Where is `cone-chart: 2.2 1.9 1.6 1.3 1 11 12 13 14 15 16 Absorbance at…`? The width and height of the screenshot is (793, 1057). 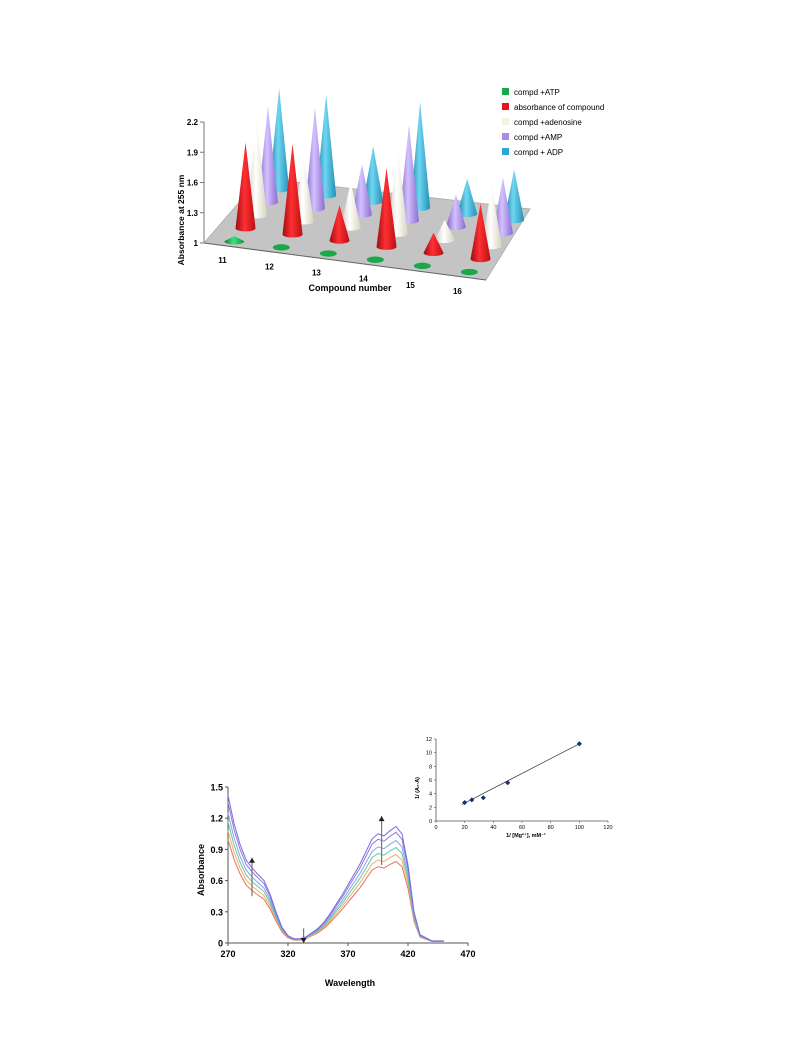 cone-chart: 2.2 1.9 1.6 1.3 1 11 12 13 14 15 16 Absorbance at… is located at coordinates (400, 188).